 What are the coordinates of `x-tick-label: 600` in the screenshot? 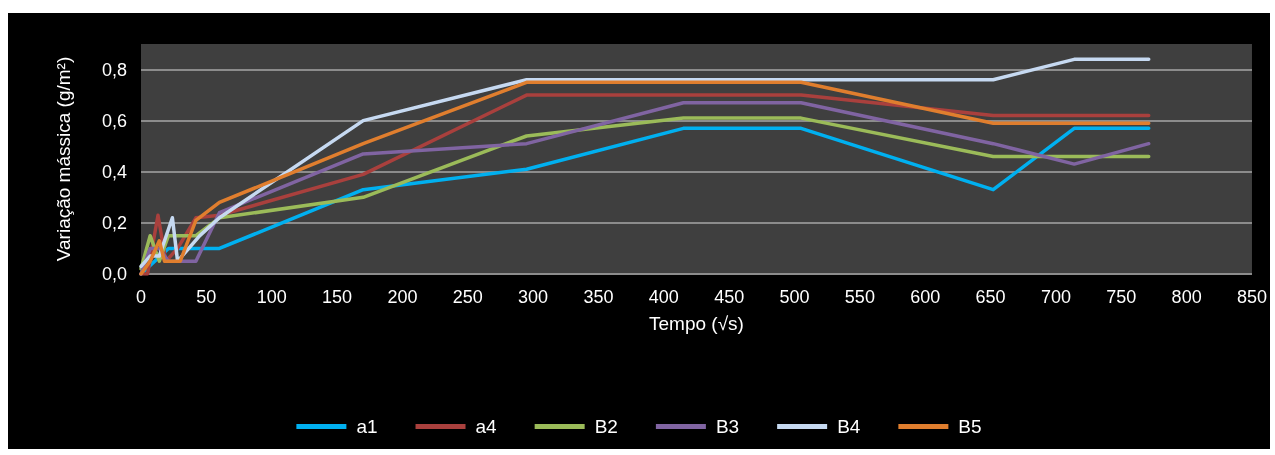 It's located at (925, 297).